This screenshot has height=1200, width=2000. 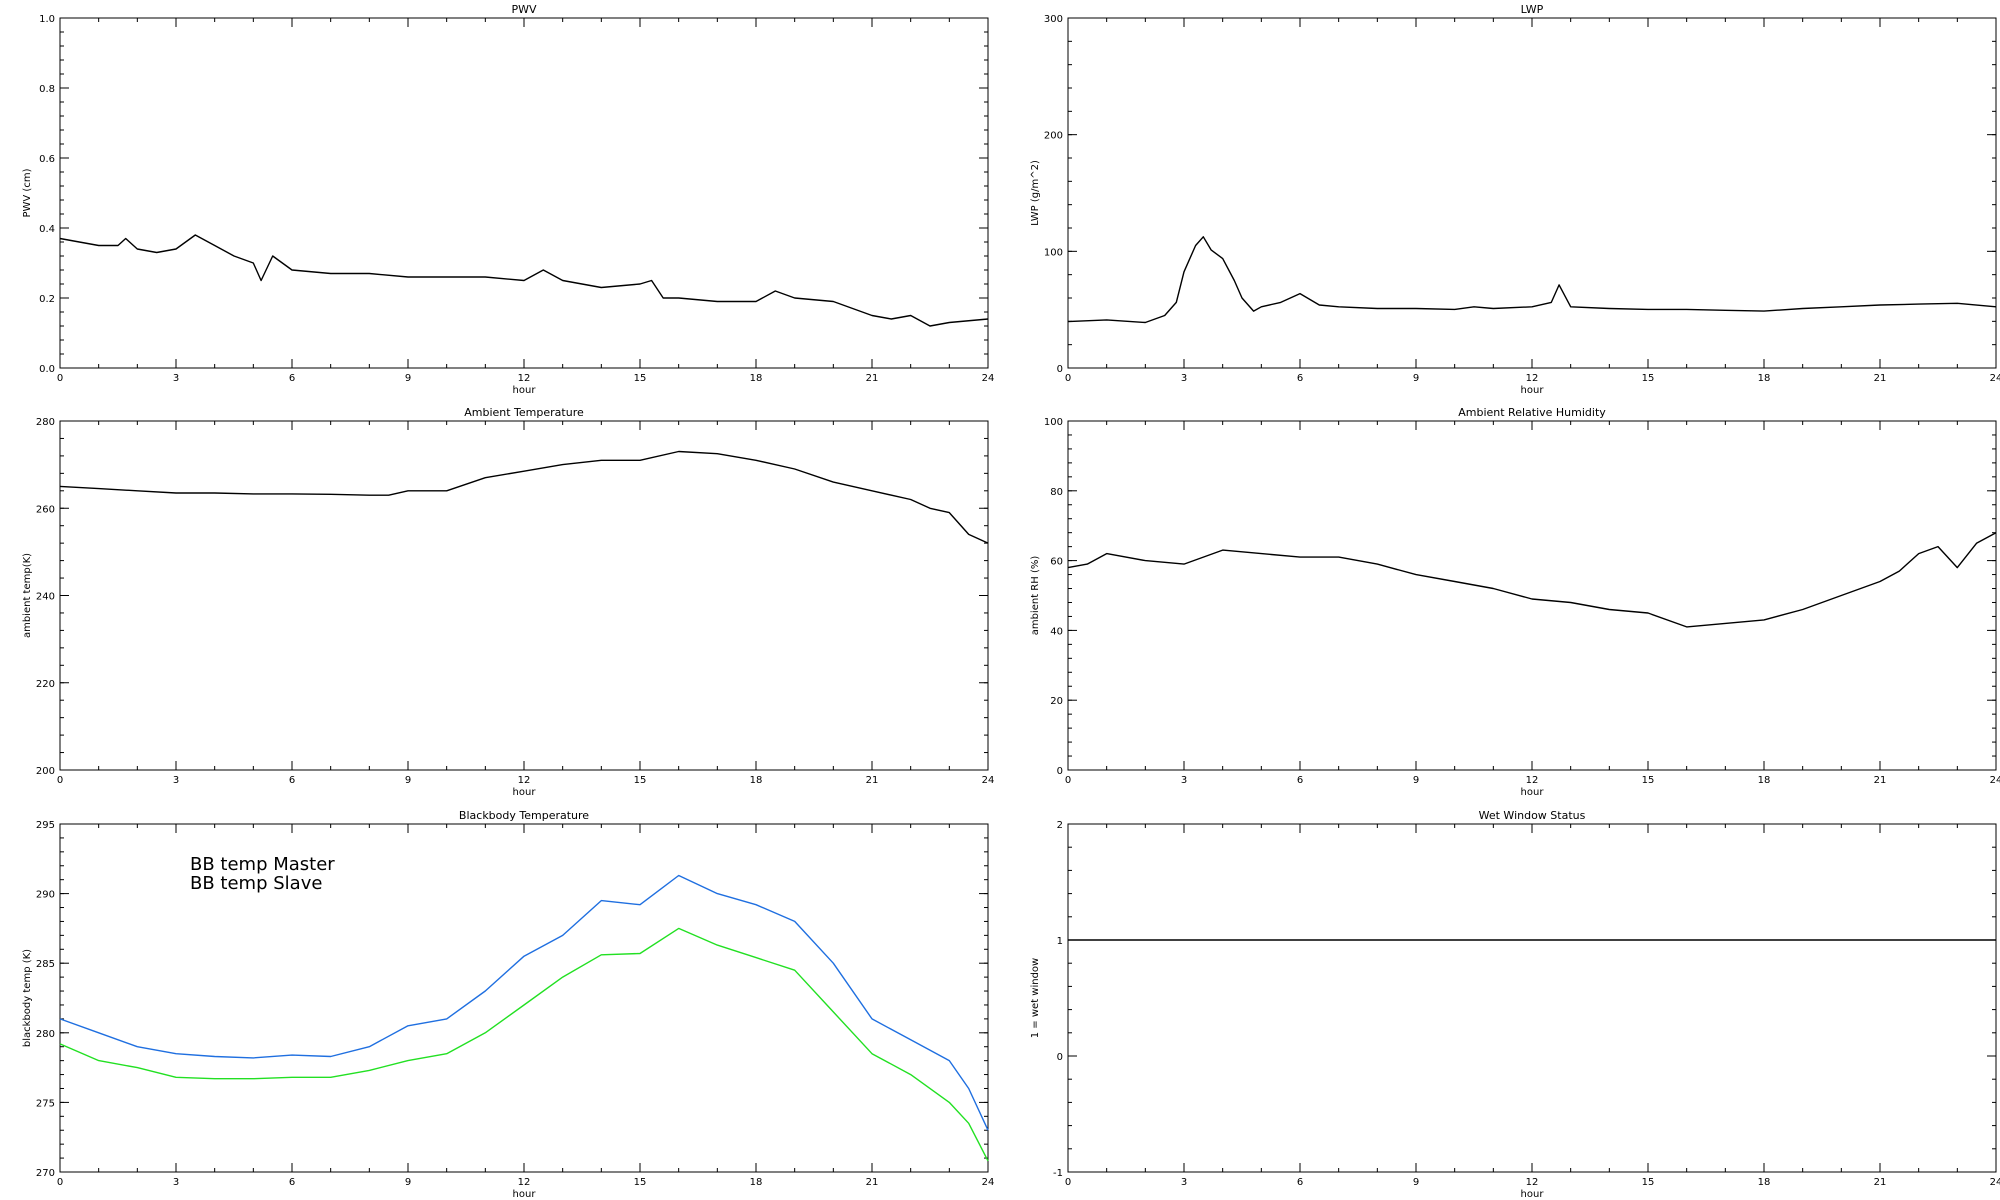 I want to click on chart-title: PWV, so click(x=524, y=9).